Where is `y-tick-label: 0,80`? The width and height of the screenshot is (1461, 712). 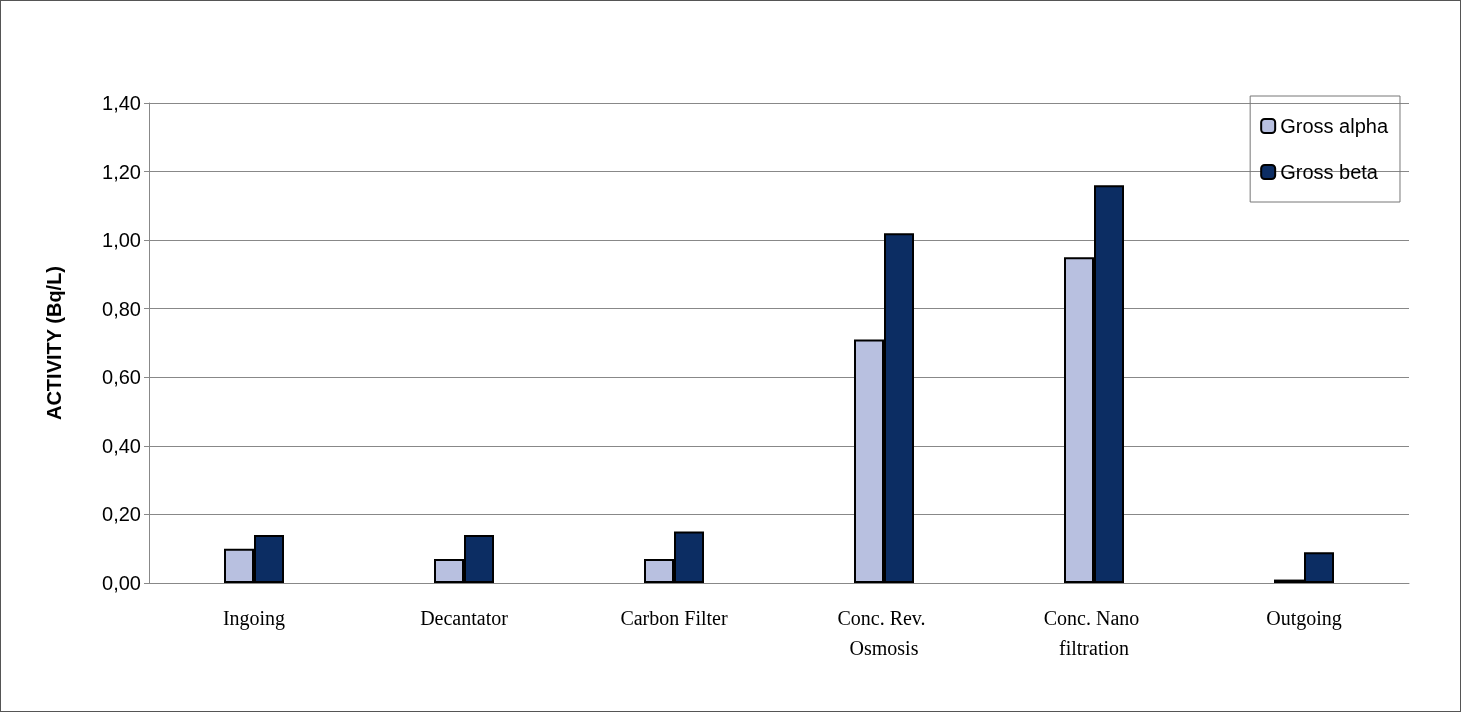 y-tick-label: 0,80 is located at coordinates (121, 308).